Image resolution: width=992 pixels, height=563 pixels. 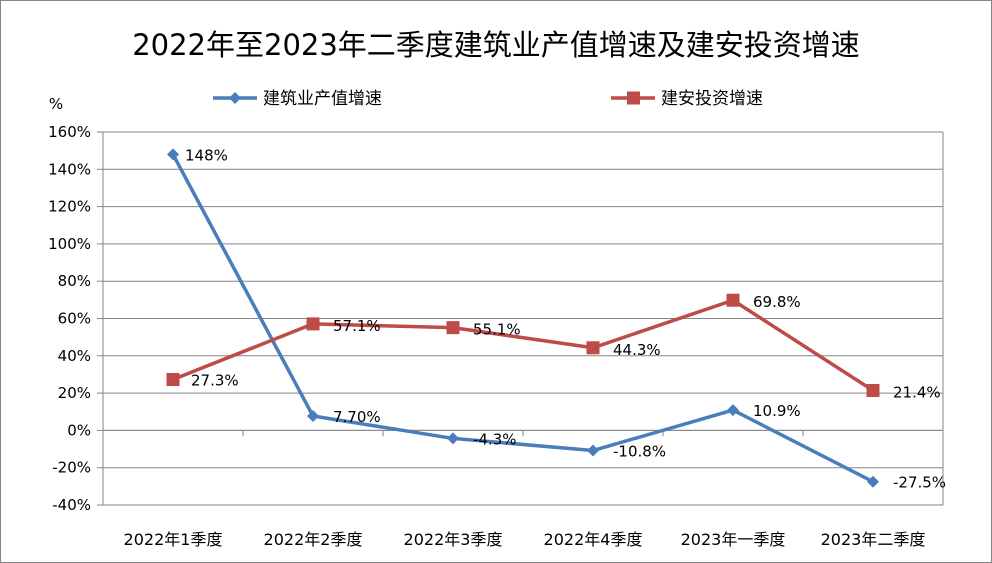 I want to click on y-tick-label: 160%, so click(x=69, y=132).